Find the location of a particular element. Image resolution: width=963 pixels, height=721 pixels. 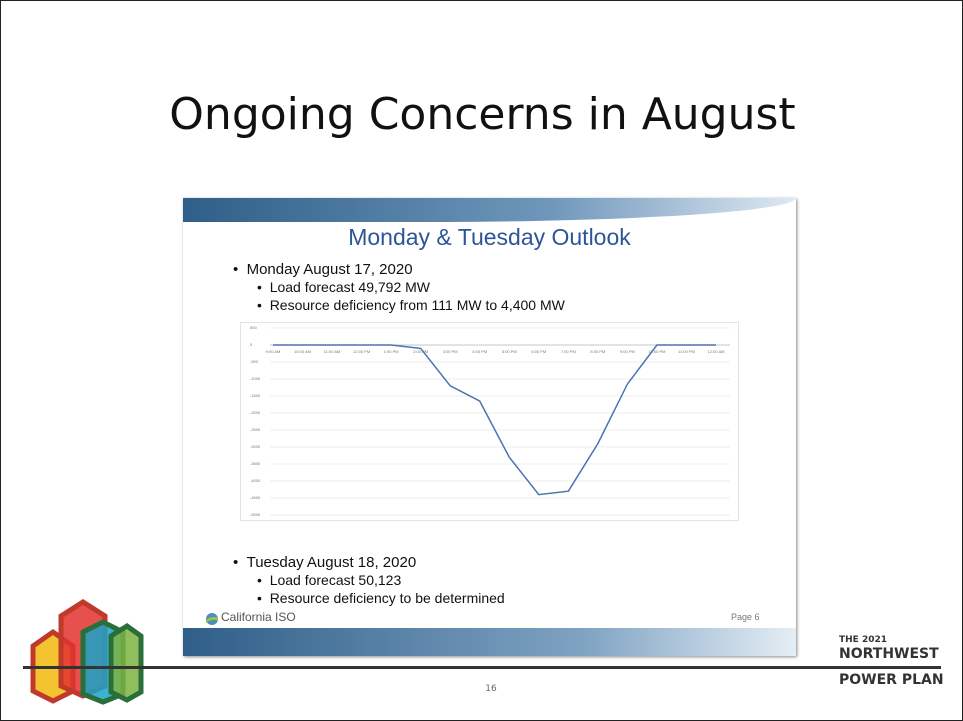

x-tick-label: 7:00 PM is located at coordinates (568, 351).